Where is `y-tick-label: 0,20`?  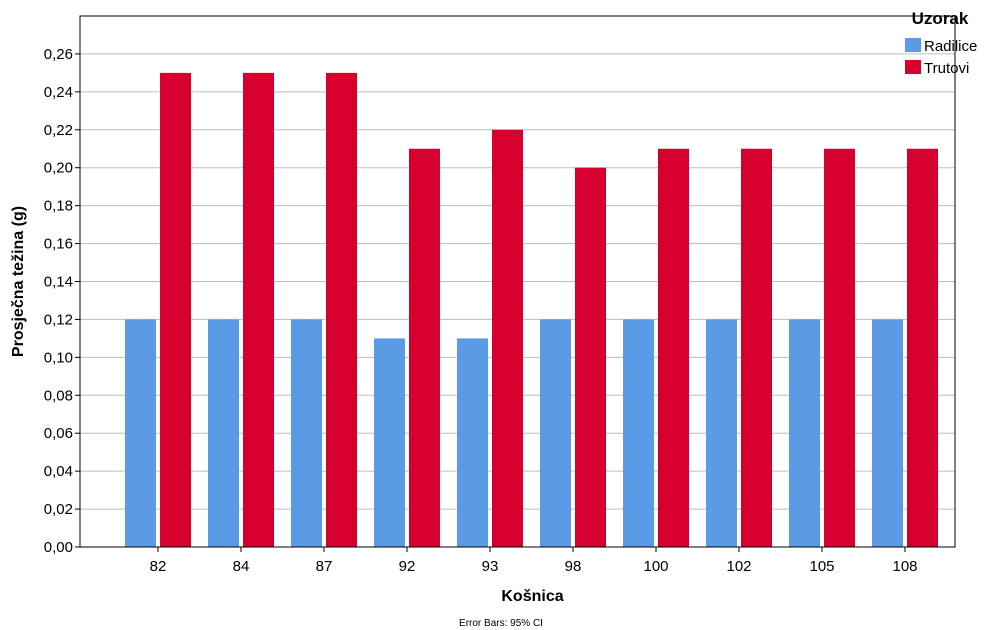
y-tick-label: 0,20 is located at coordinates (58, 168).